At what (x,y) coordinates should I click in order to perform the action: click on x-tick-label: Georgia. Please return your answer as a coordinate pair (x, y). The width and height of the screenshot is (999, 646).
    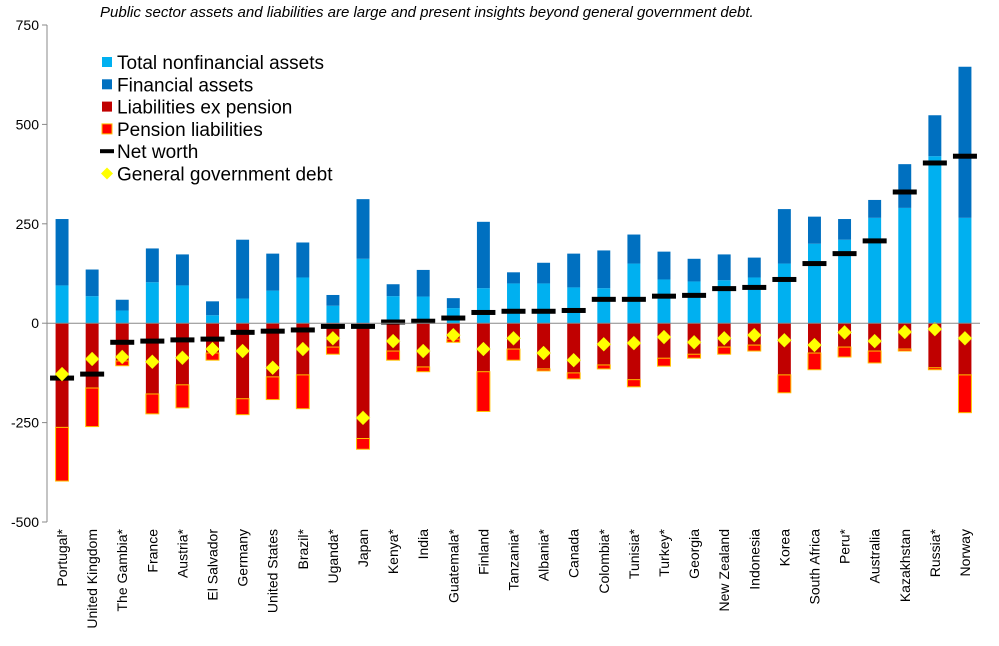
    Looking at the image, I should click on (694, 554).